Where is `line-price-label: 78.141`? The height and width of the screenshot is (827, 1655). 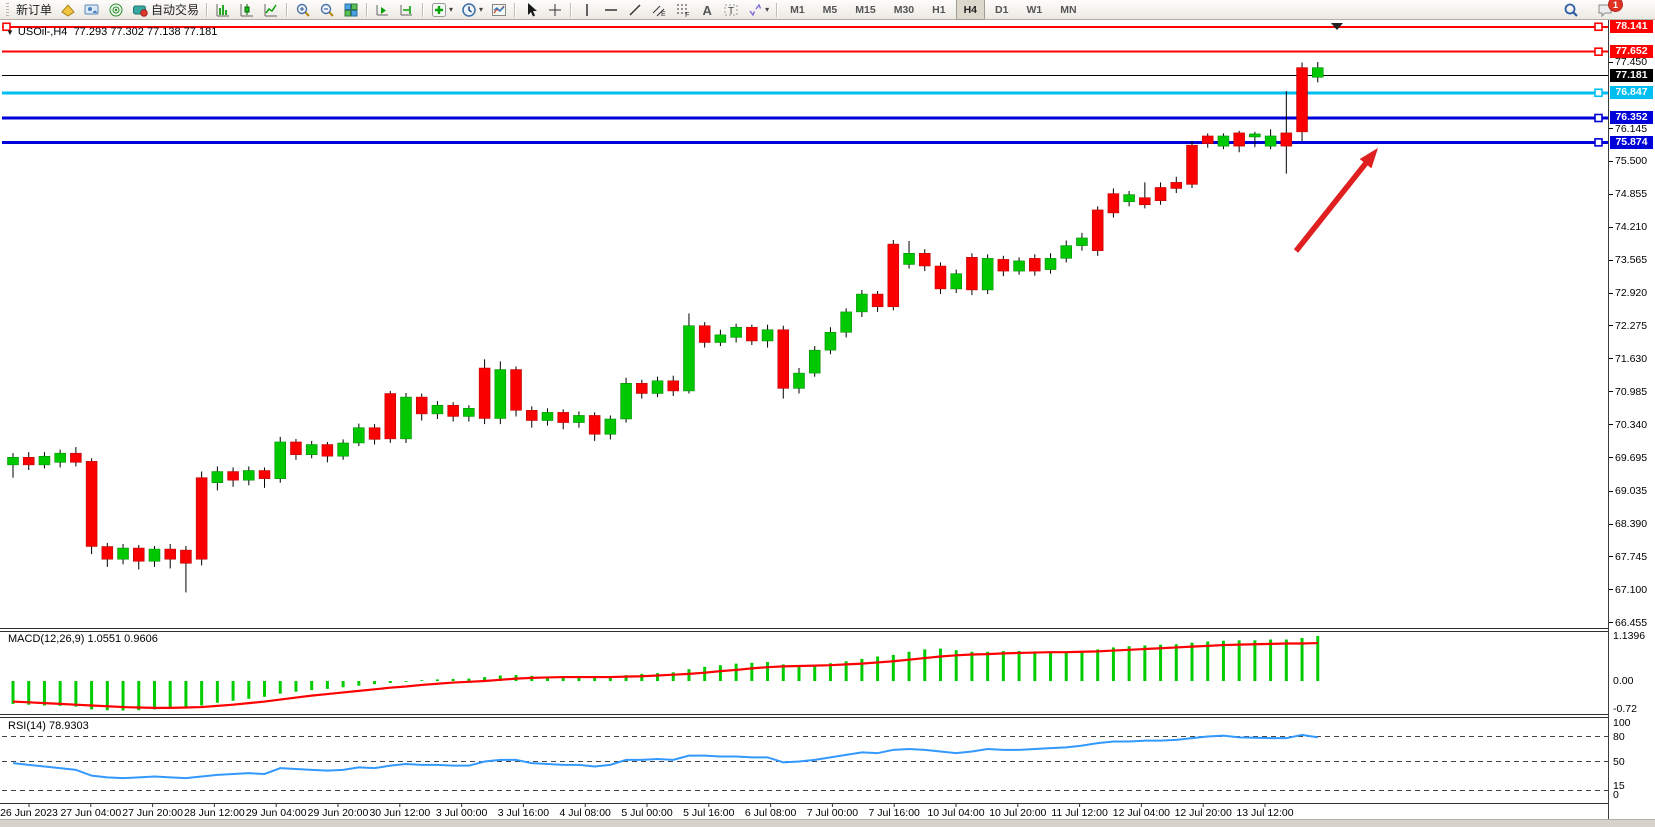 line-price-label: 78.141 is located at coordinates (1631, 27).